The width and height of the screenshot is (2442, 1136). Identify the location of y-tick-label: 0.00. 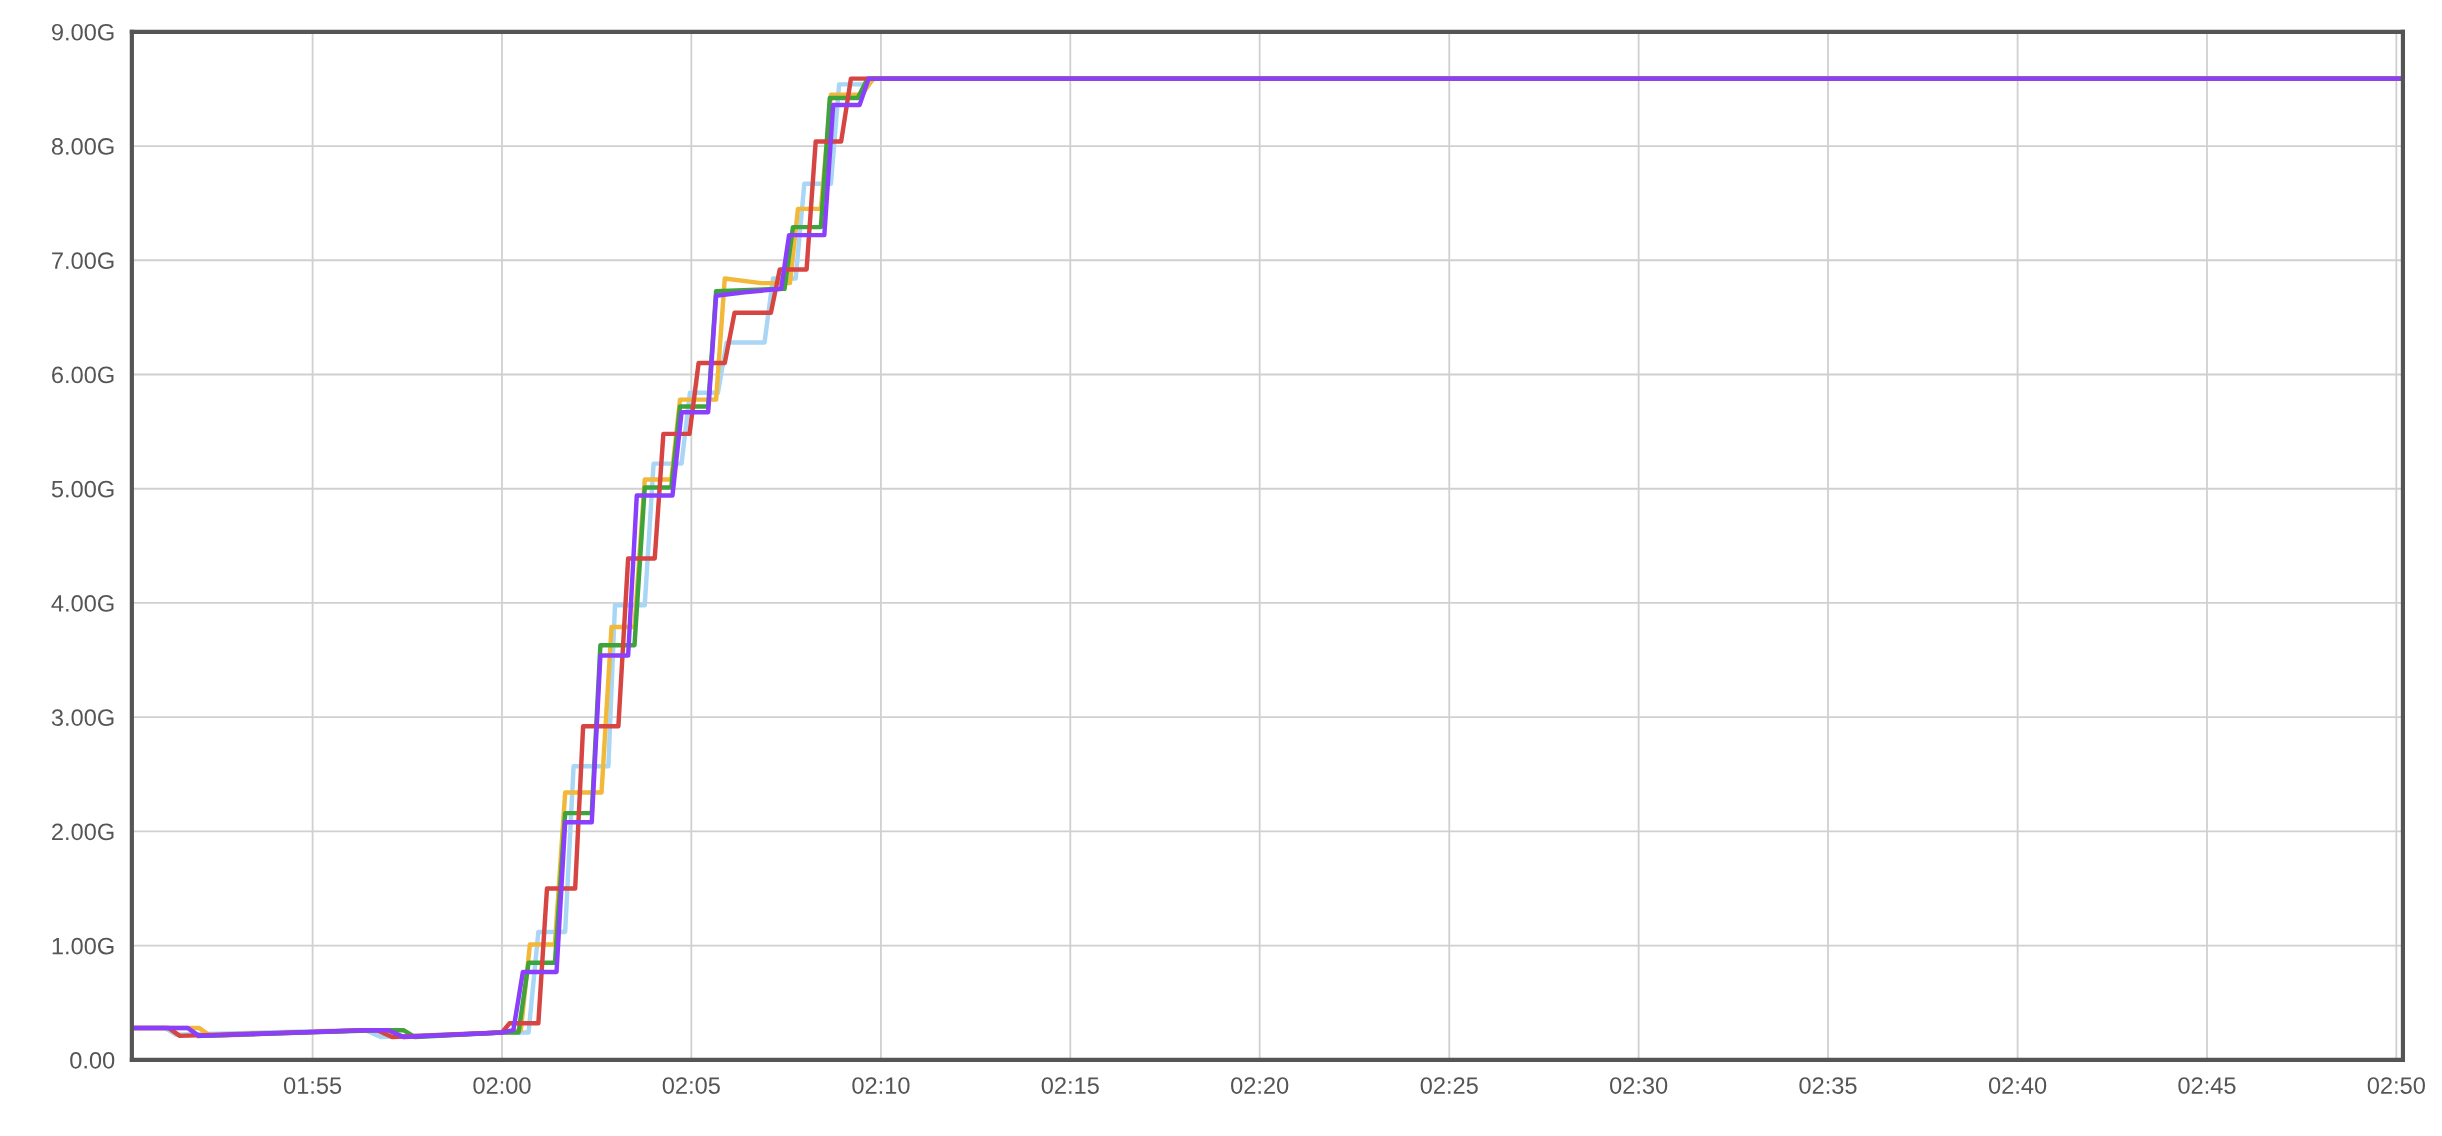
(92, 1060).